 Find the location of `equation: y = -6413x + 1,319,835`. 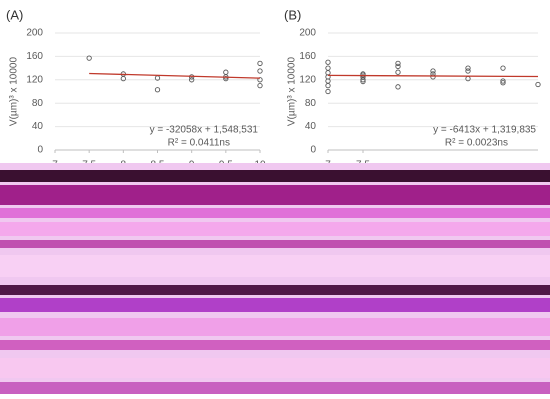

equation: y = -6413x + 1,319,835 is located at coordinates (484, 130).